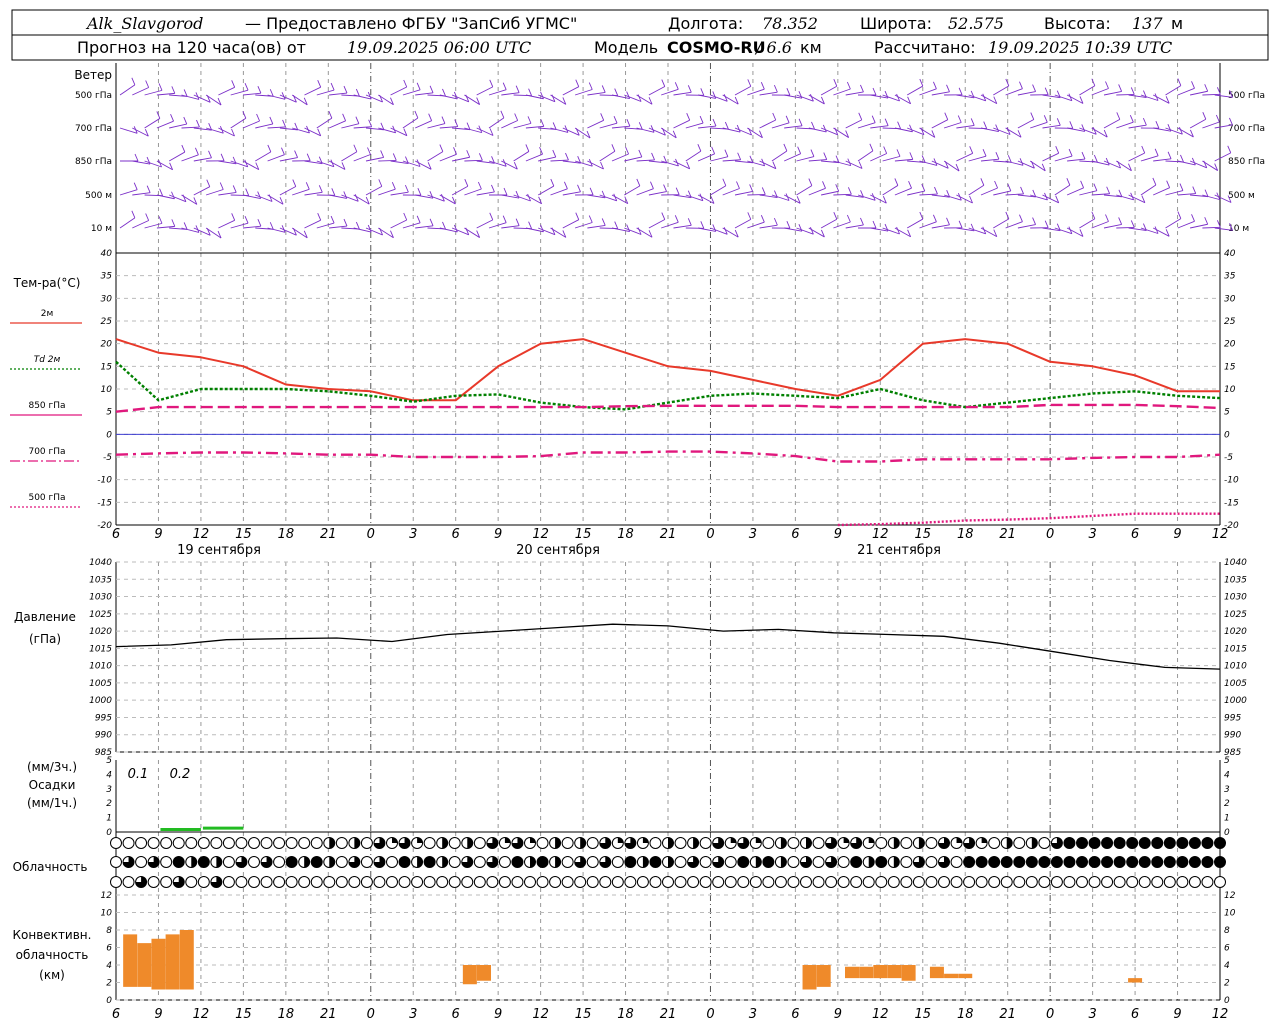 The image size is (1280, 1024). Describe the element at coordinates (93, 129) in the screenshot. I see `wind-level-label: 700 гПа` at that location.